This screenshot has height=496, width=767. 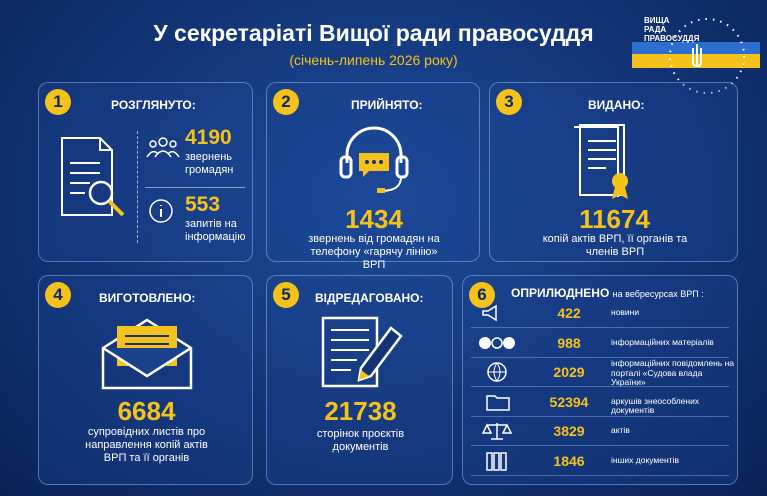 What do you see at coordinates (387, 105) in the screenshot?
I see `card-heading: ПРИЙНЯТО:` at bounding box center [387, 105].